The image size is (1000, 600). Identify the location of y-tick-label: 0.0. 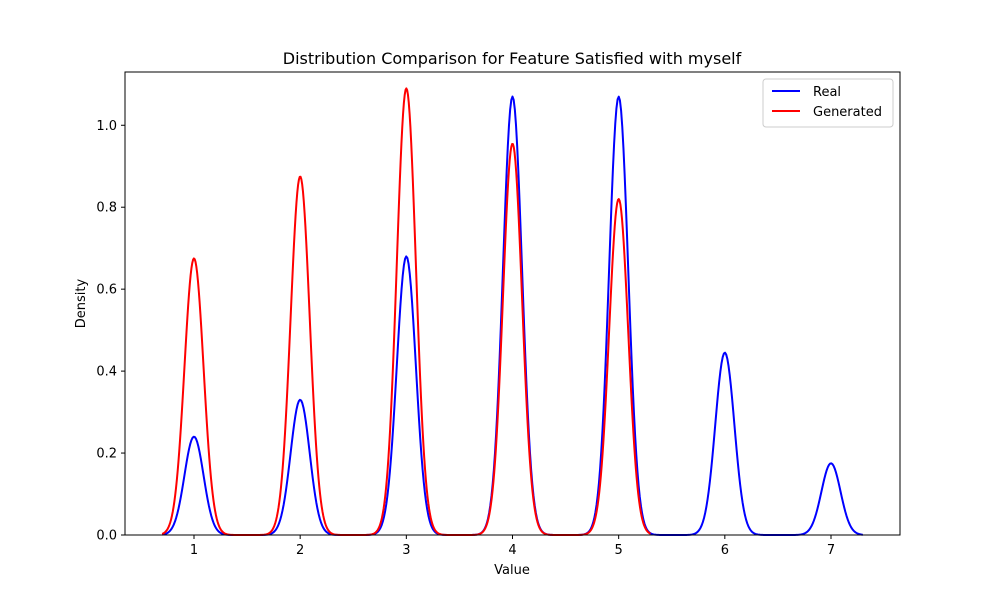
(106, 536).